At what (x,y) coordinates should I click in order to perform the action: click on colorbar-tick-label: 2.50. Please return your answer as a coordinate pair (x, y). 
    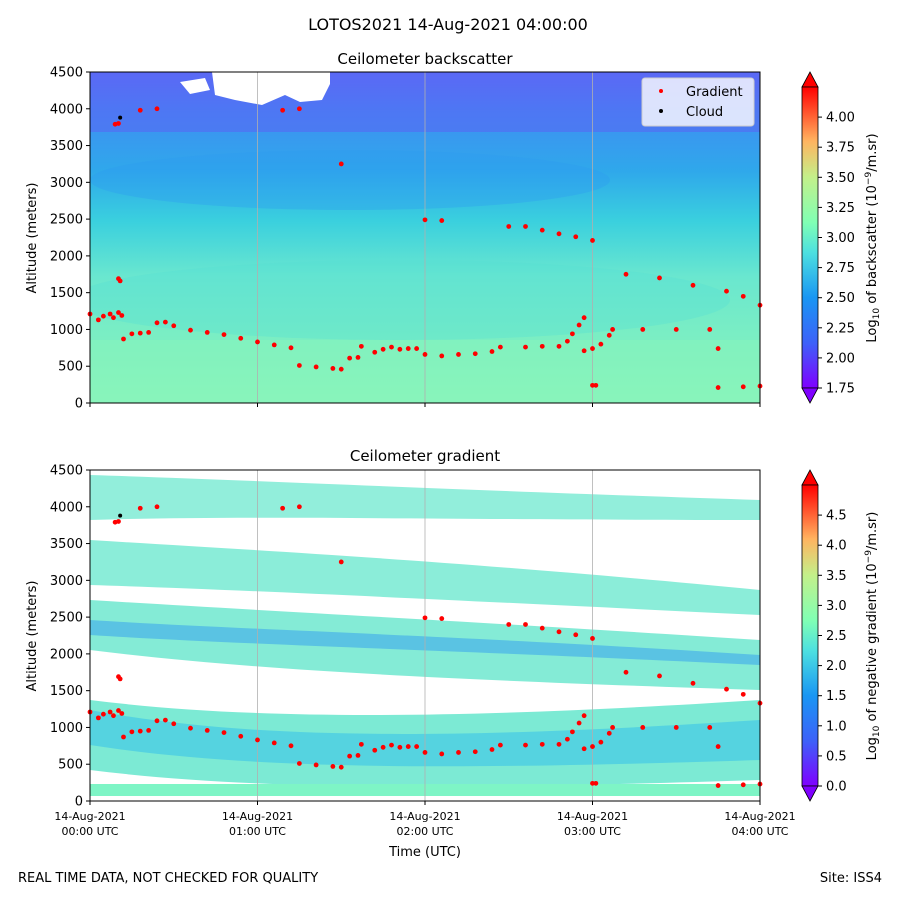
    Looking at the image, I should click on (840, 298).